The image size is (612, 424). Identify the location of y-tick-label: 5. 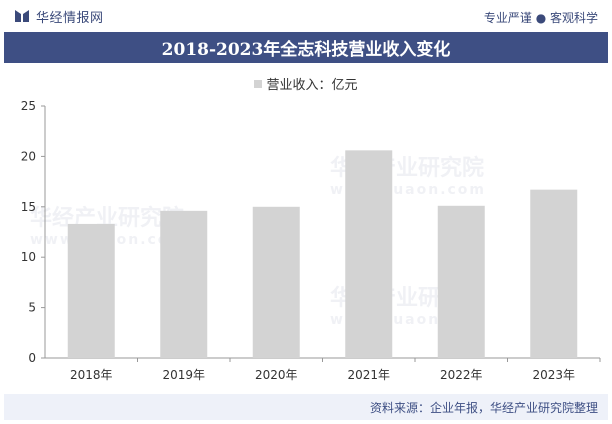
(32, 308).